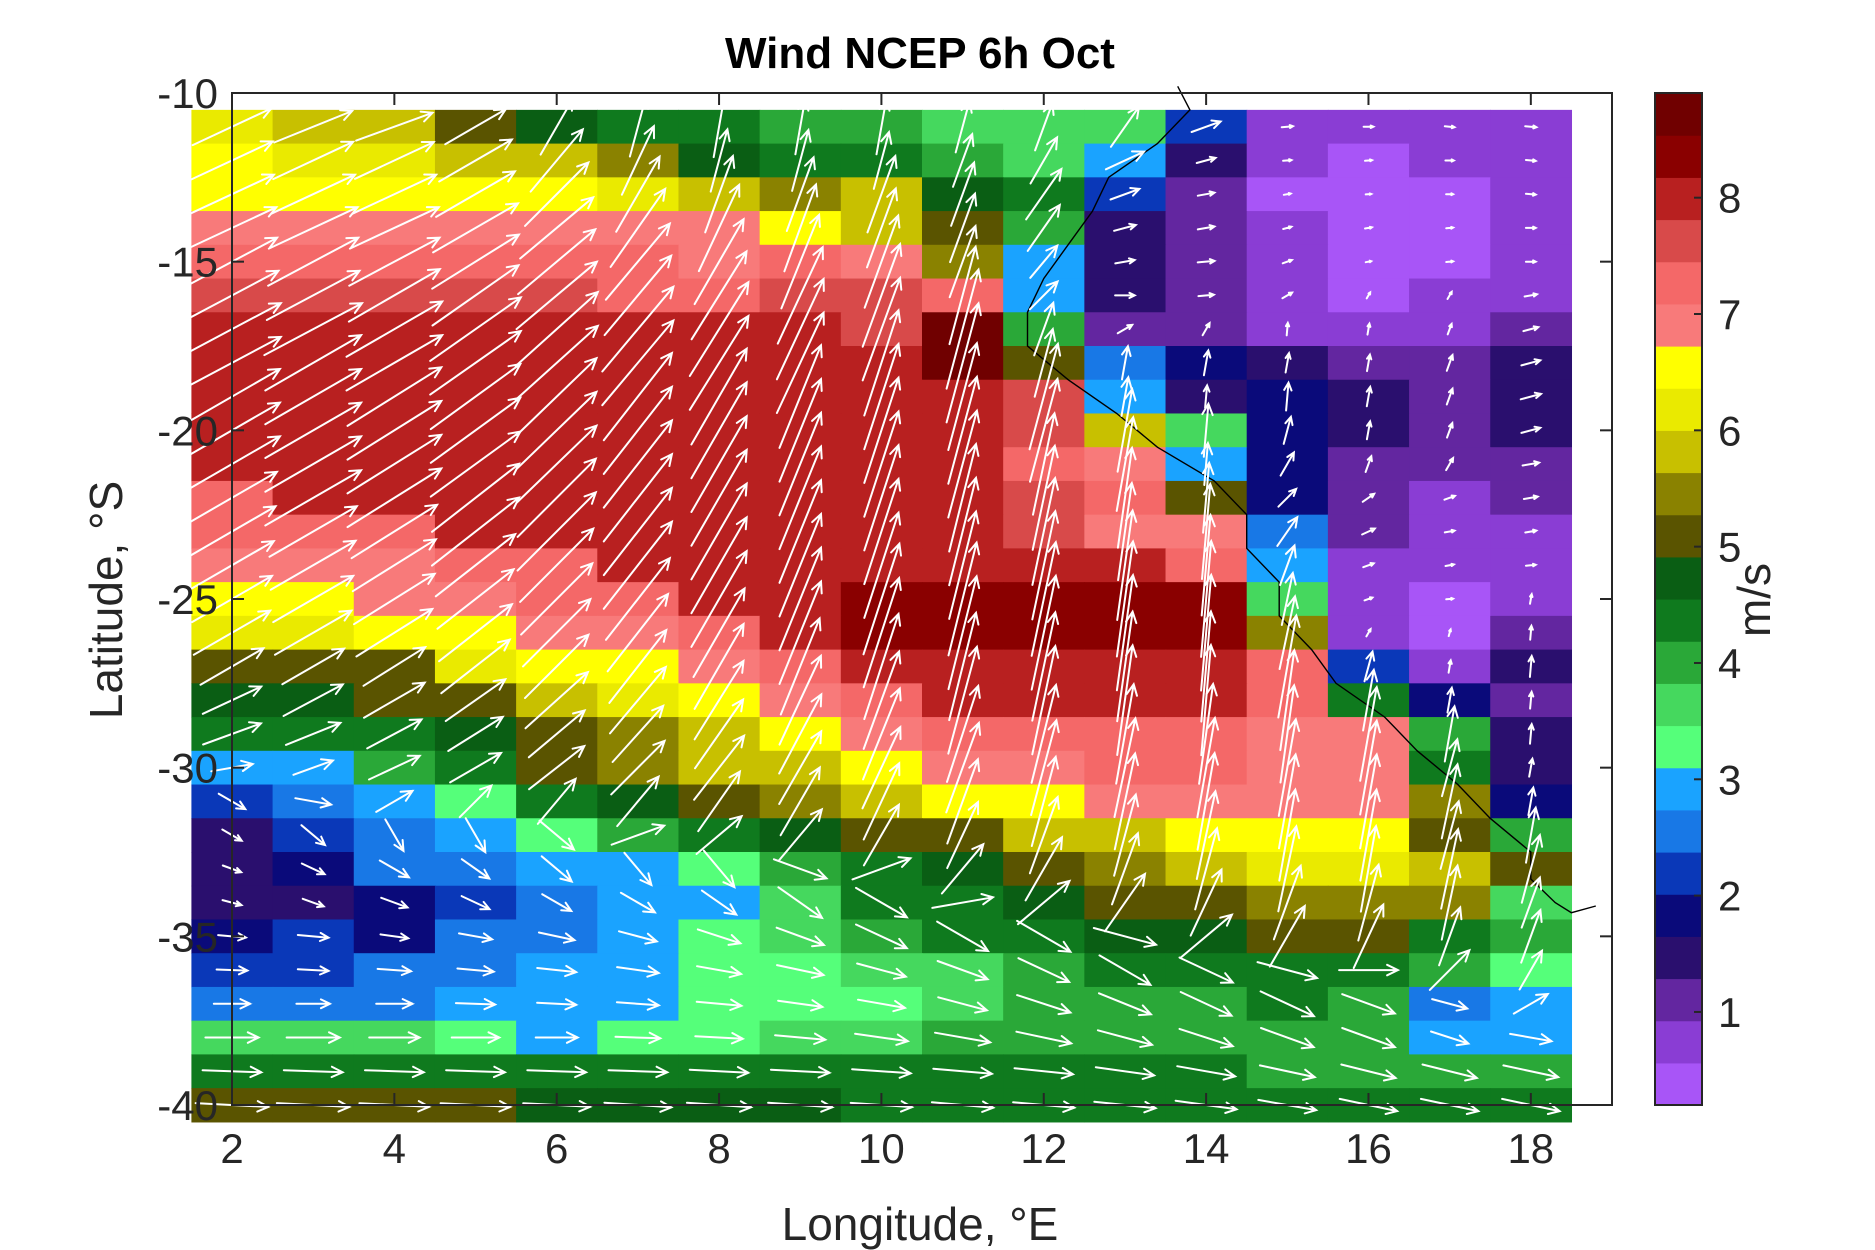  Describe the element at coordinates (231, 1148) in the screenshot. I see `x-tick-label: 2` at that location.